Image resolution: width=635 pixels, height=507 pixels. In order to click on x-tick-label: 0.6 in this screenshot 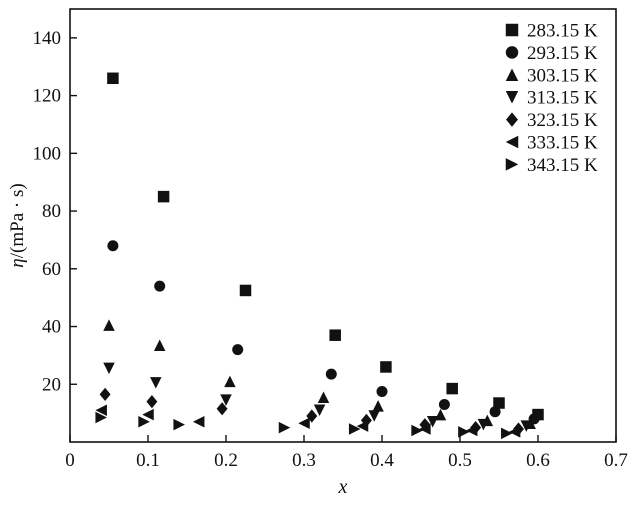, I will do `click(538, 460)`.